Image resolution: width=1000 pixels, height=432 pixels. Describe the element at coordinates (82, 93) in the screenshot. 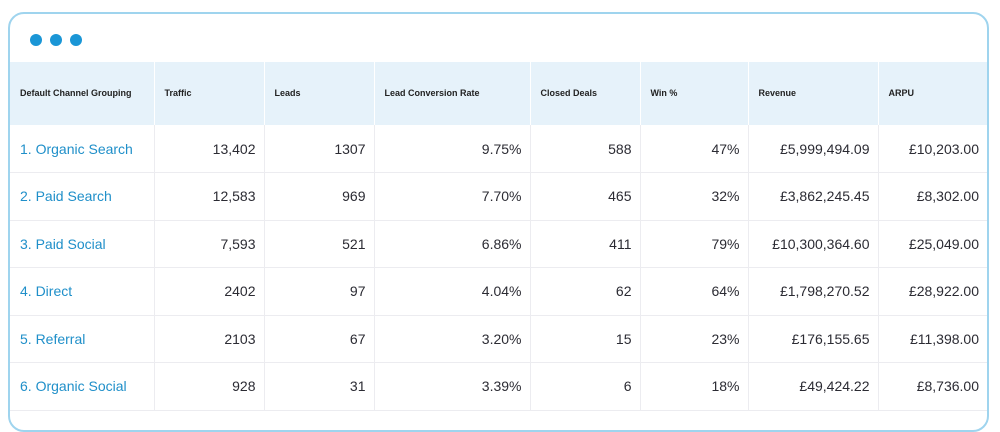

I see `column-header-channel: Default Channel Grouping` at that location.